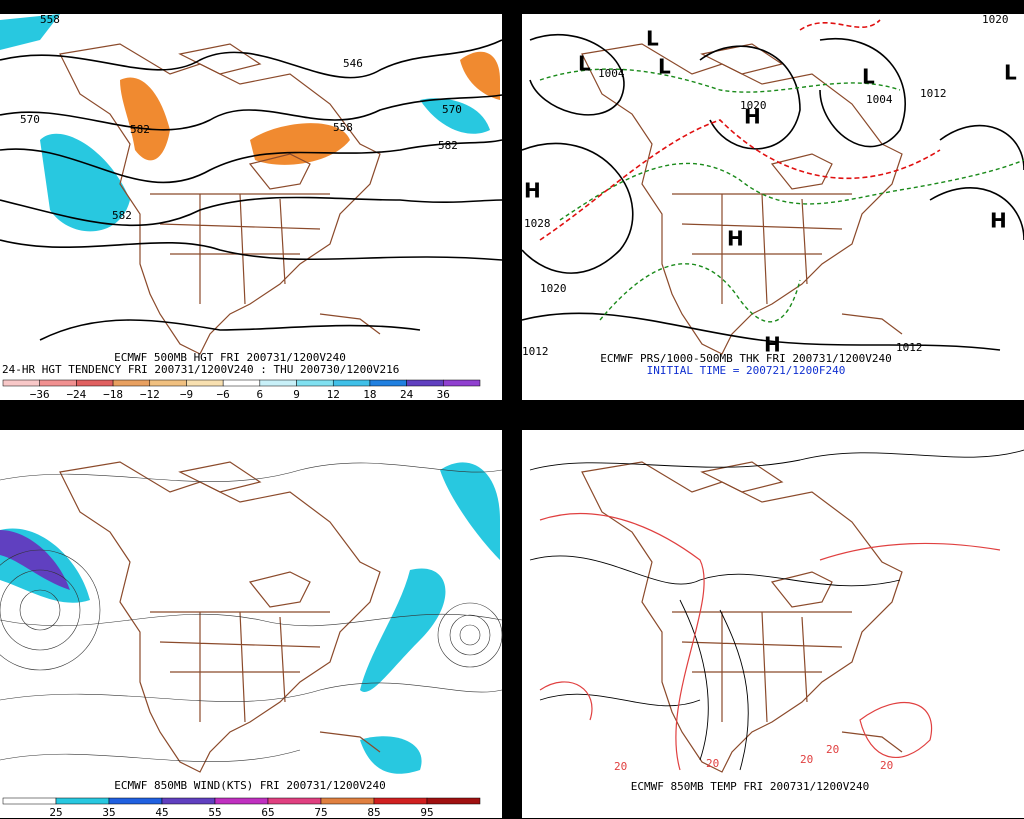 This screenshot has height=819, width=1024. I want to click on colorbar-label: 36, so click(443, 394).